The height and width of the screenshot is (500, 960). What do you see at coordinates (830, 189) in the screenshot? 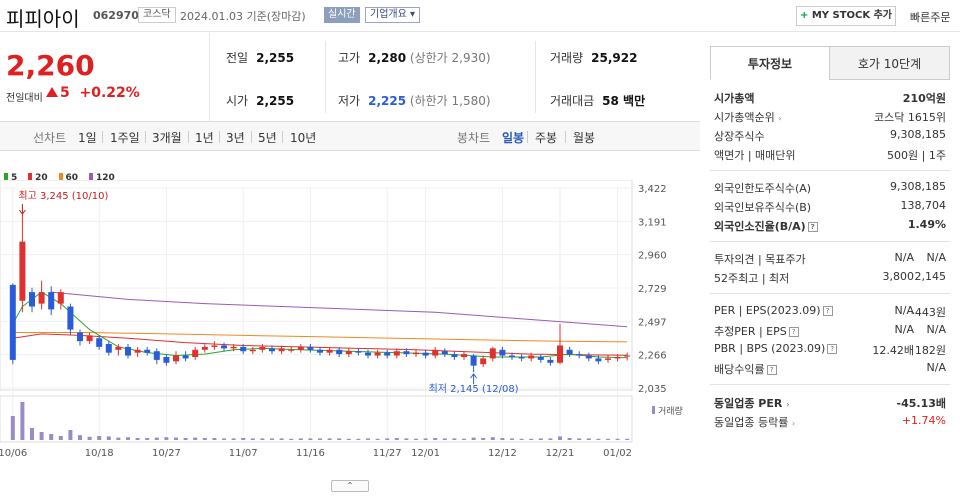
I see `row-foreign-limit: 외국인한도주식수(A) 9,308,185` at bounding box center [830, 189].